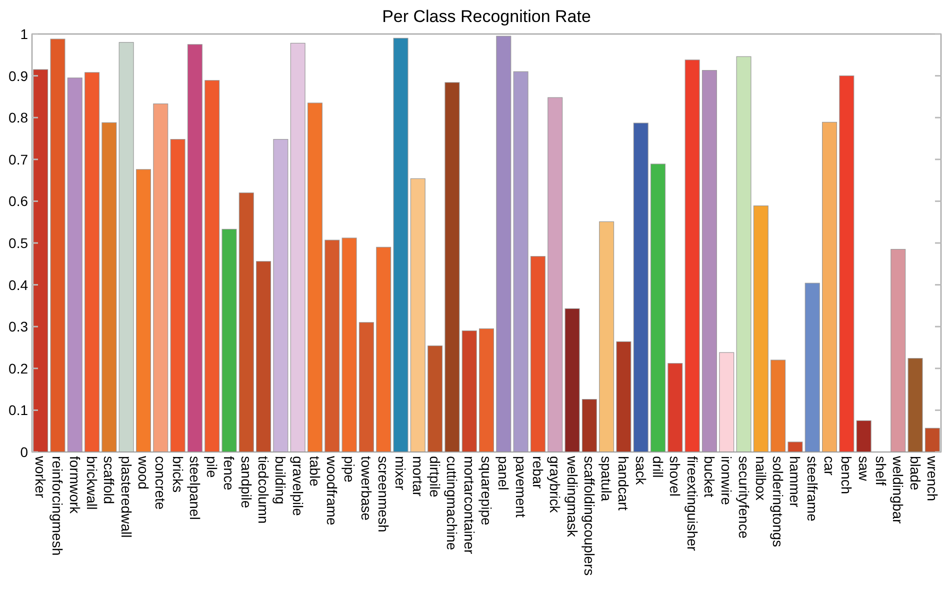 Image resolution: width=947 pixels, height=612 pixels. I want to click on x-tick-label: concrete, so click(160, 483).